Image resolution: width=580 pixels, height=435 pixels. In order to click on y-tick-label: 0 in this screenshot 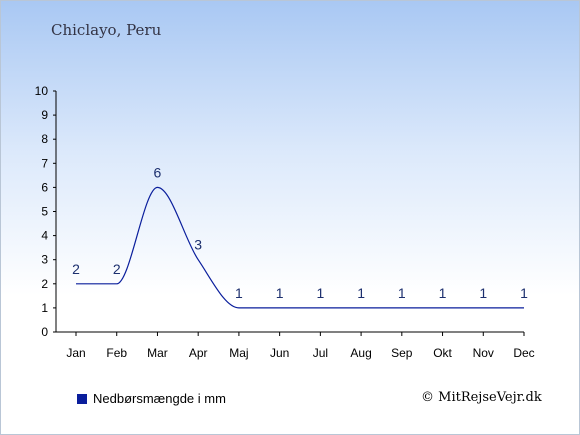, I will do `click(44, 332)`.